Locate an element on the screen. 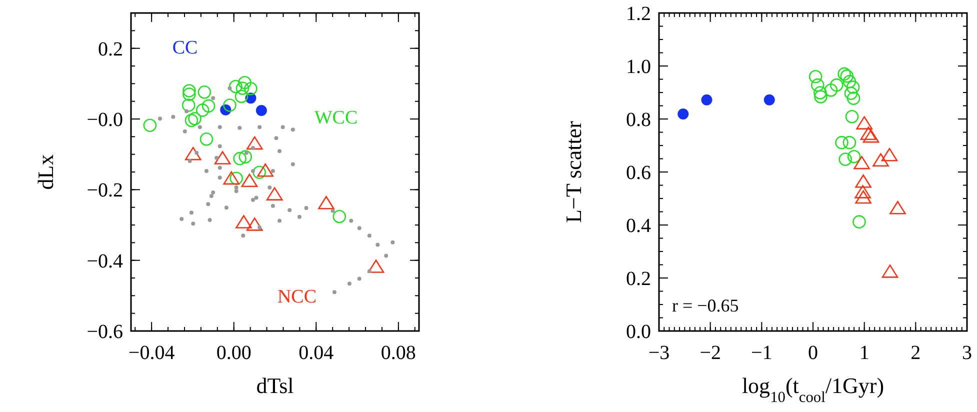 Image resolution: width=977 pixels, height=412 pixels. x-tick-label: 0 is located at coordinates (813, 353).